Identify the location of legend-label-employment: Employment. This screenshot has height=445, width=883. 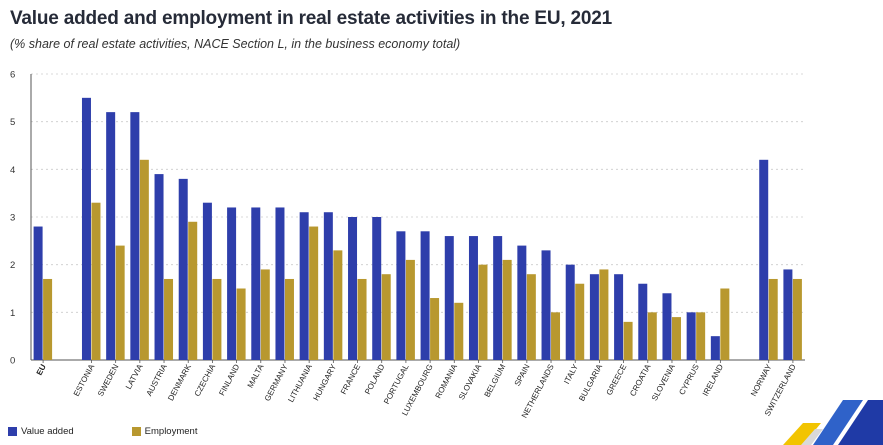
(171, 431).